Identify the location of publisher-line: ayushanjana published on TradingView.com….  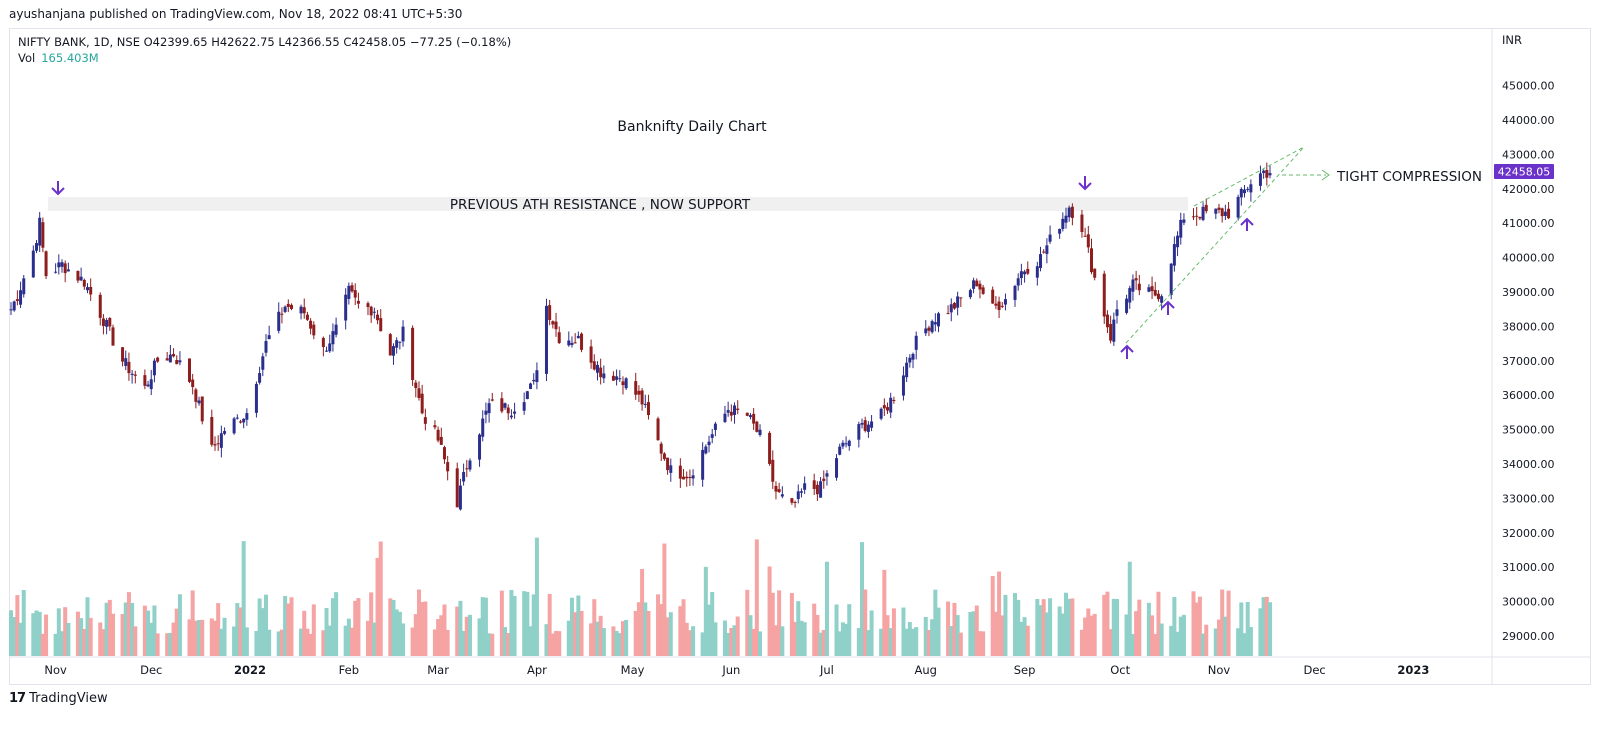
(236, 14).